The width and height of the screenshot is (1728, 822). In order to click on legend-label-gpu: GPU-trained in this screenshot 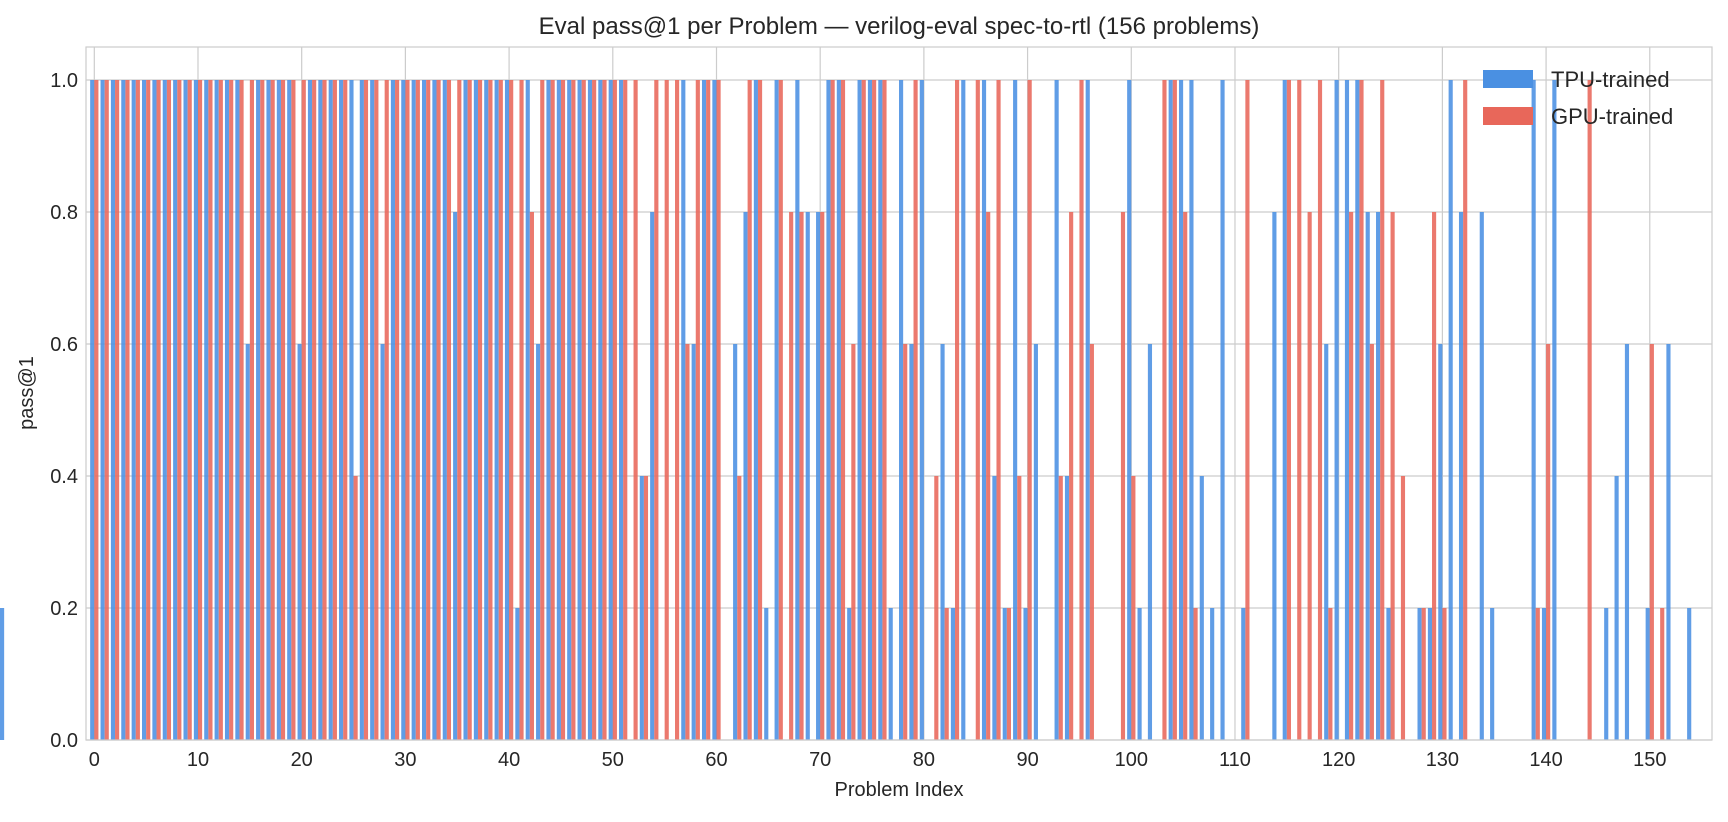, I will do `click(1612, 116)`.